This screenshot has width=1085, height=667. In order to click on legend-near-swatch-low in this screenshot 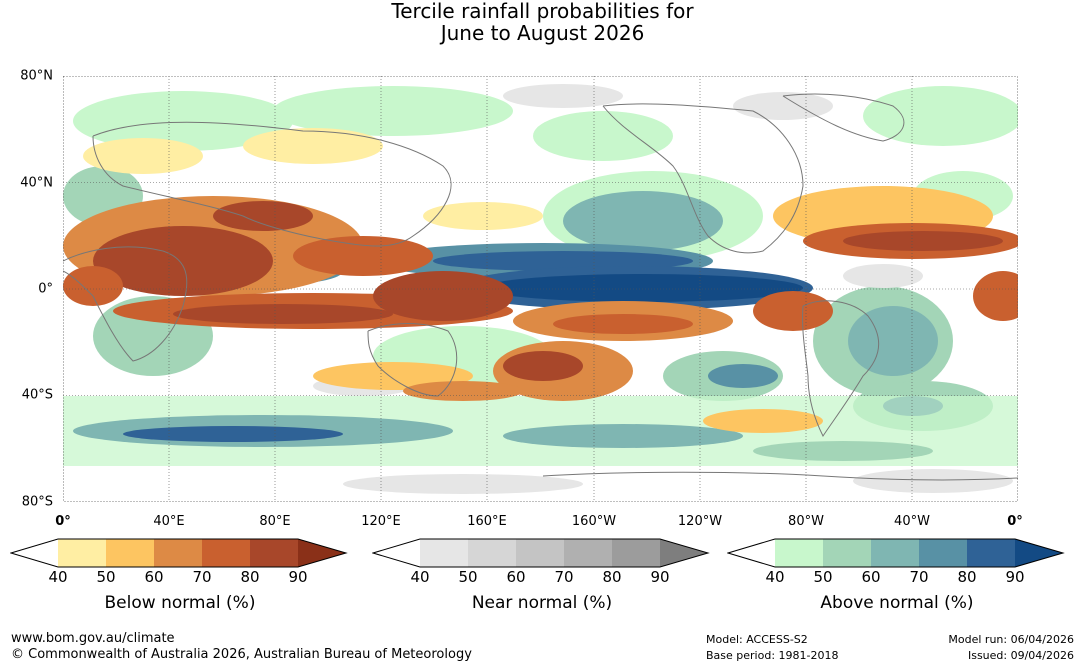, I will do `click(396, 553)`.